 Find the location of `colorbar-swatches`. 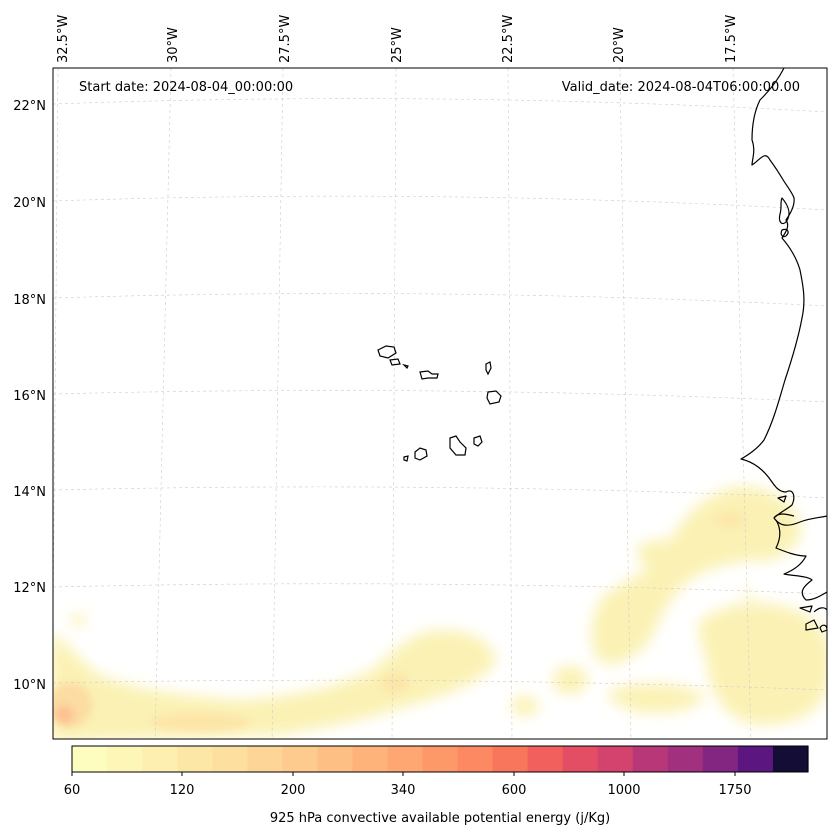

colorbar-swatches is located at coordinates (440, 759).